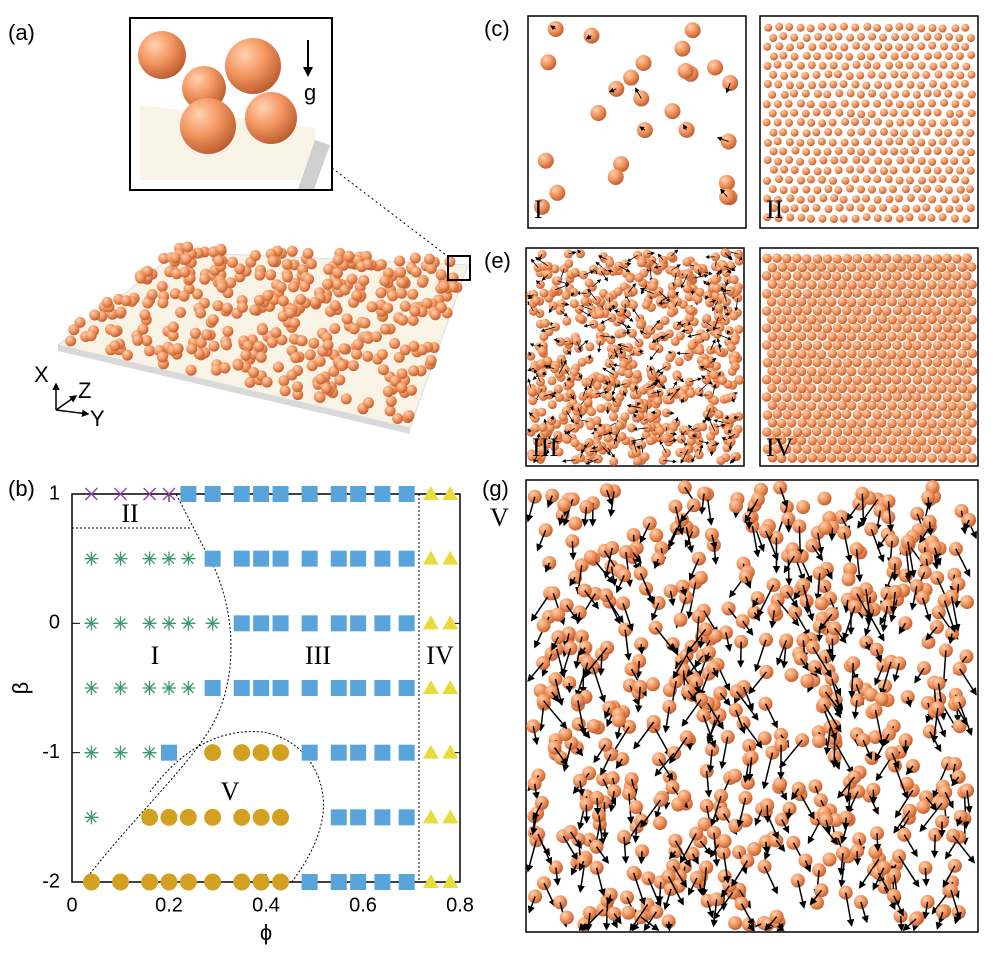 The image size is (996, 956). I want to click on image-panel, so click(869, 122).